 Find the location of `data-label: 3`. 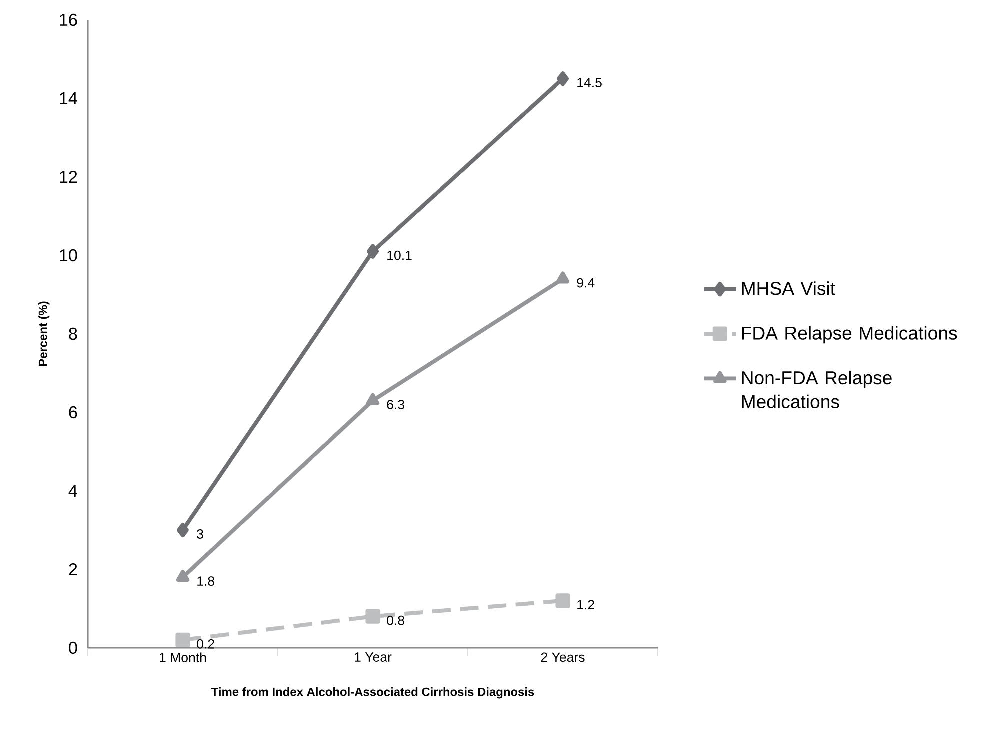

data-label: 3 is located at coordinates (200, 534).